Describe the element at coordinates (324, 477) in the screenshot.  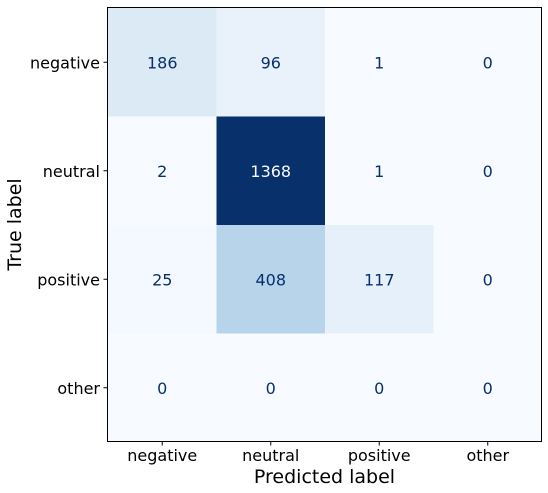
I see `x-axis-label: Predicted label` at that location.